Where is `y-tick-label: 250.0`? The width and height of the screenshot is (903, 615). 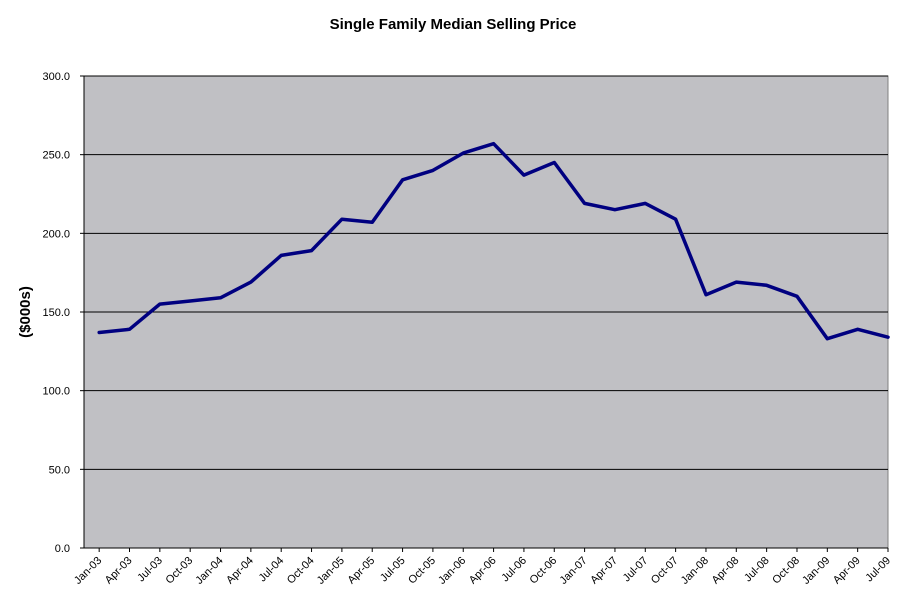
y-tick-label: 250.0 is located at coordinates (56, 156).